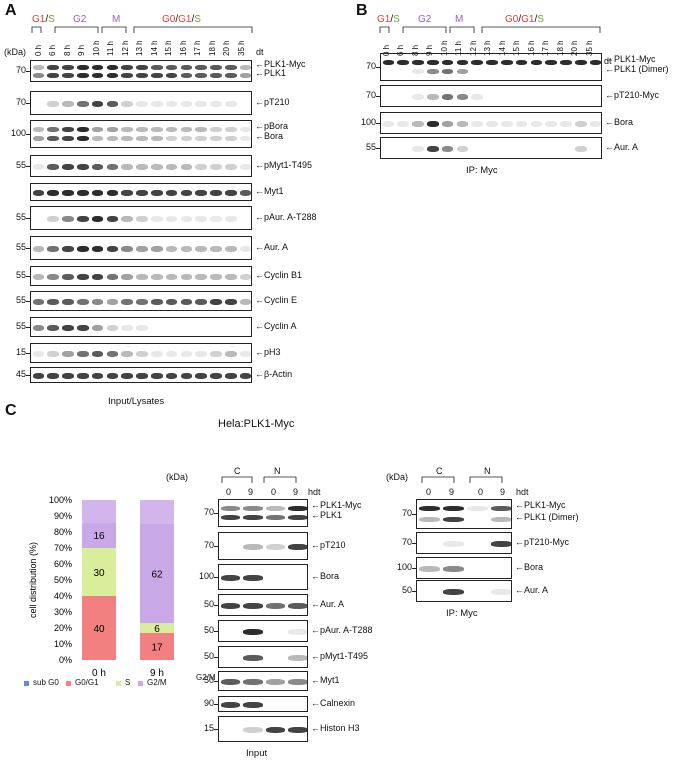  What do you see at coordinates (125, 48) in the screenshot?
I see `time-label: 12 h` at bounding box center [125, 48].